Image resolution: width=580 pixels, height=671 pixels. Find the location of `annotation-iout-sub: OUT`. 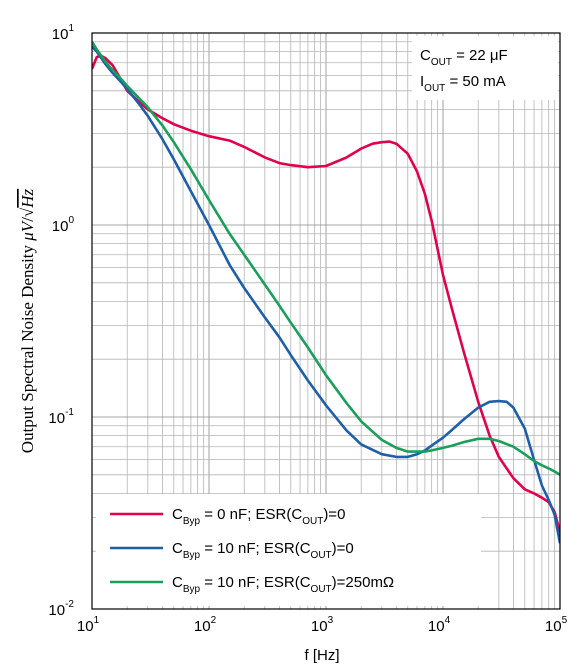

annotation-iout-sub: OUT is located at coordinates (434, 88).